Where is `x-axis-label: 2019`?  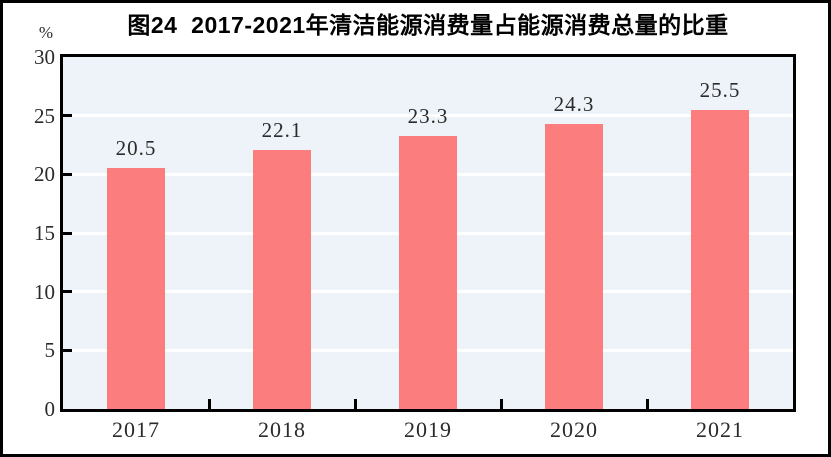
x-axis-label: 2019 is located at coordinates (428, 429).